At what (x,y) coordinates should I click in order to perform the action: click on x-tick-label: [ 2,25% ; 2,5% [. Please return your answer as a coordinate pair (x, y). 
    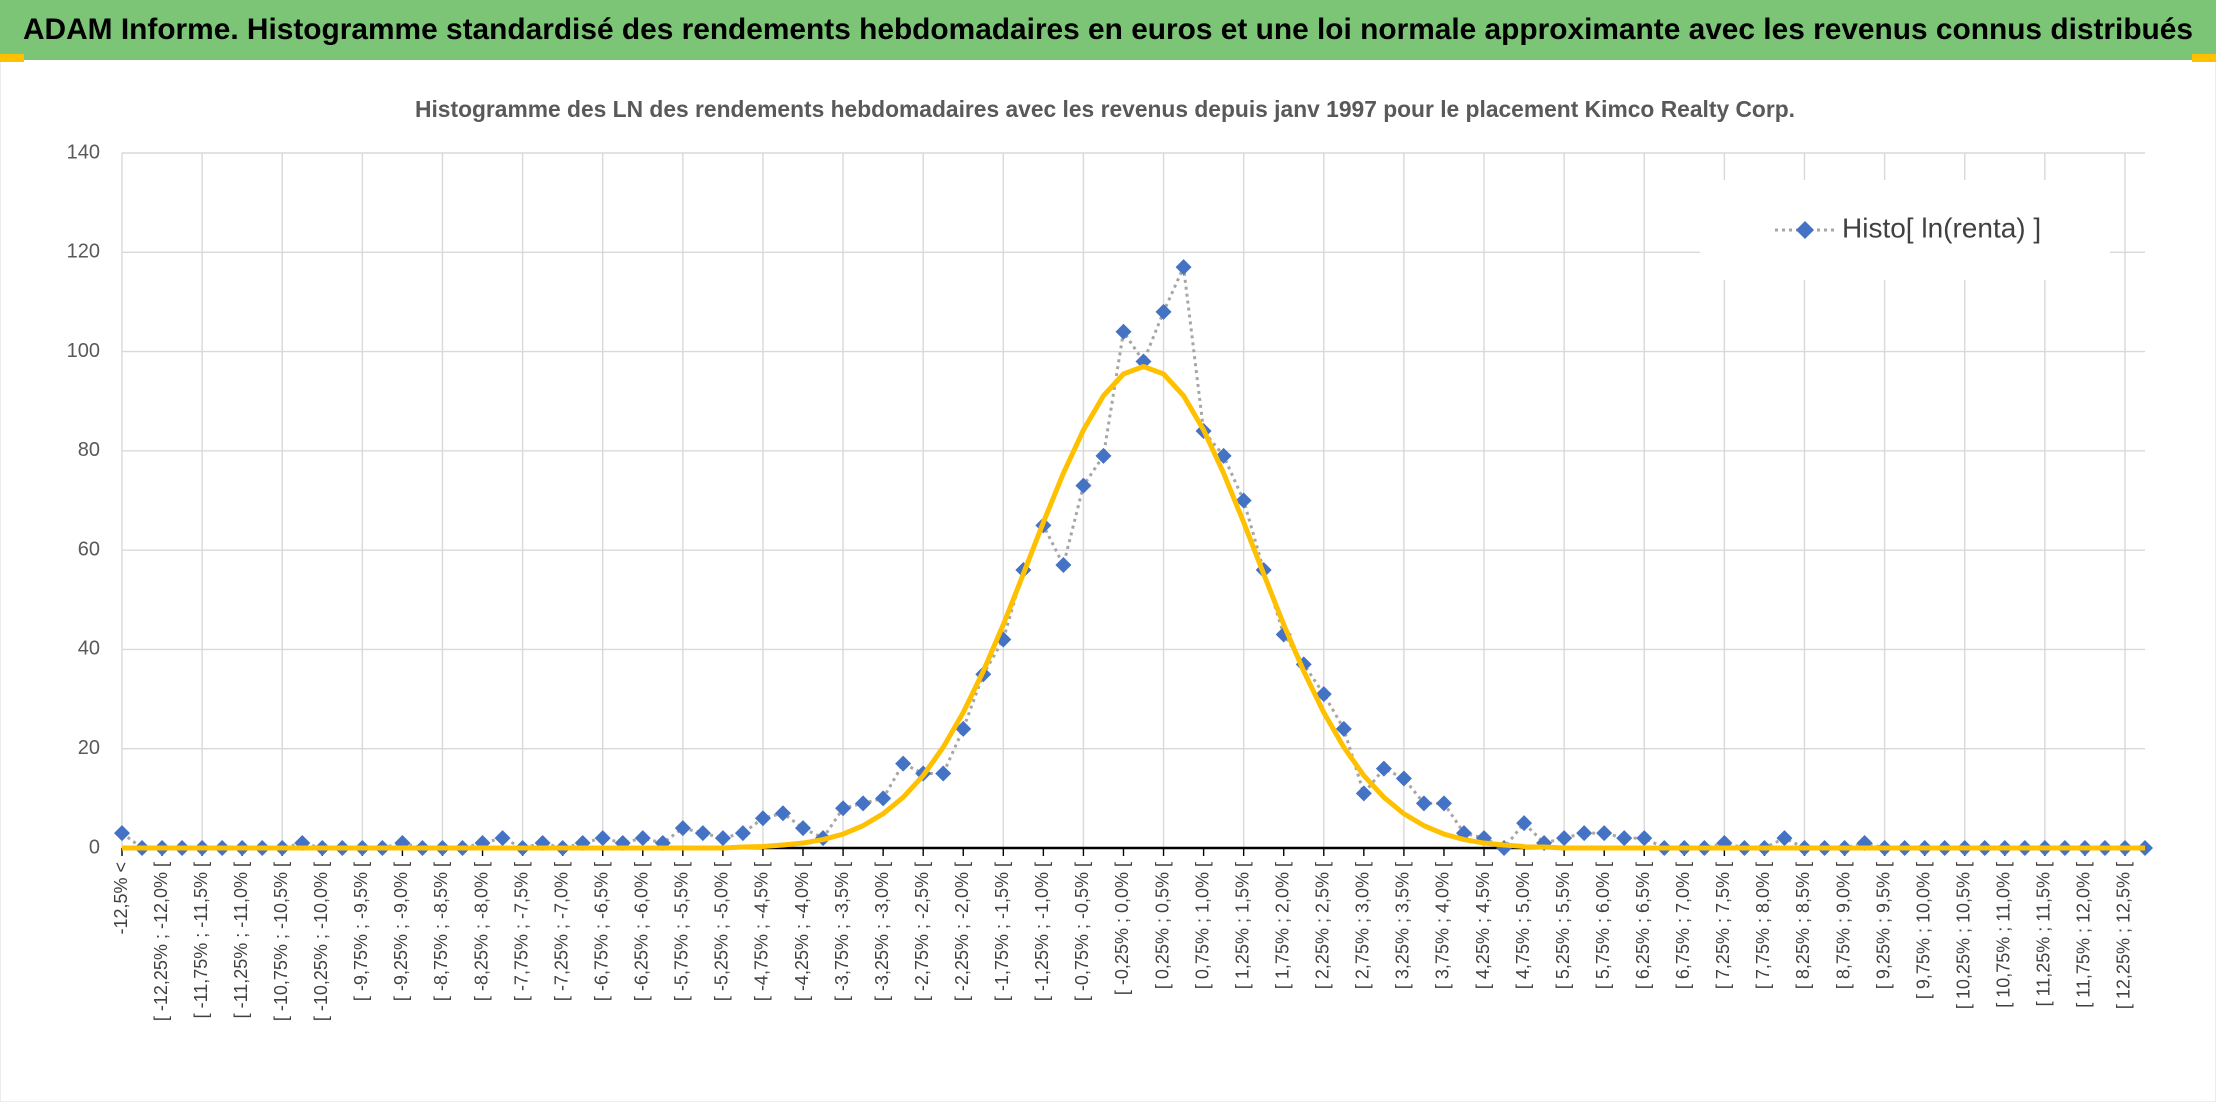
    Looking at the image, I should click on (1323, 925).